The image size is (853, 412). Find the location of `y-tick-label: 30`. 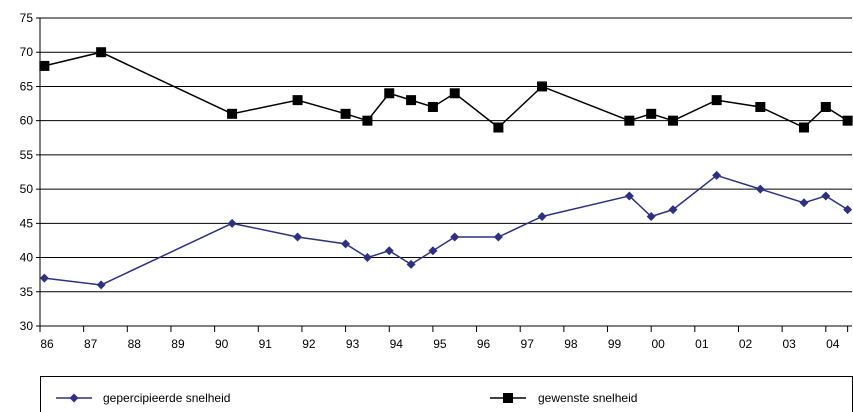

y-tick-label: 30 is located at coordinates (27, 326).